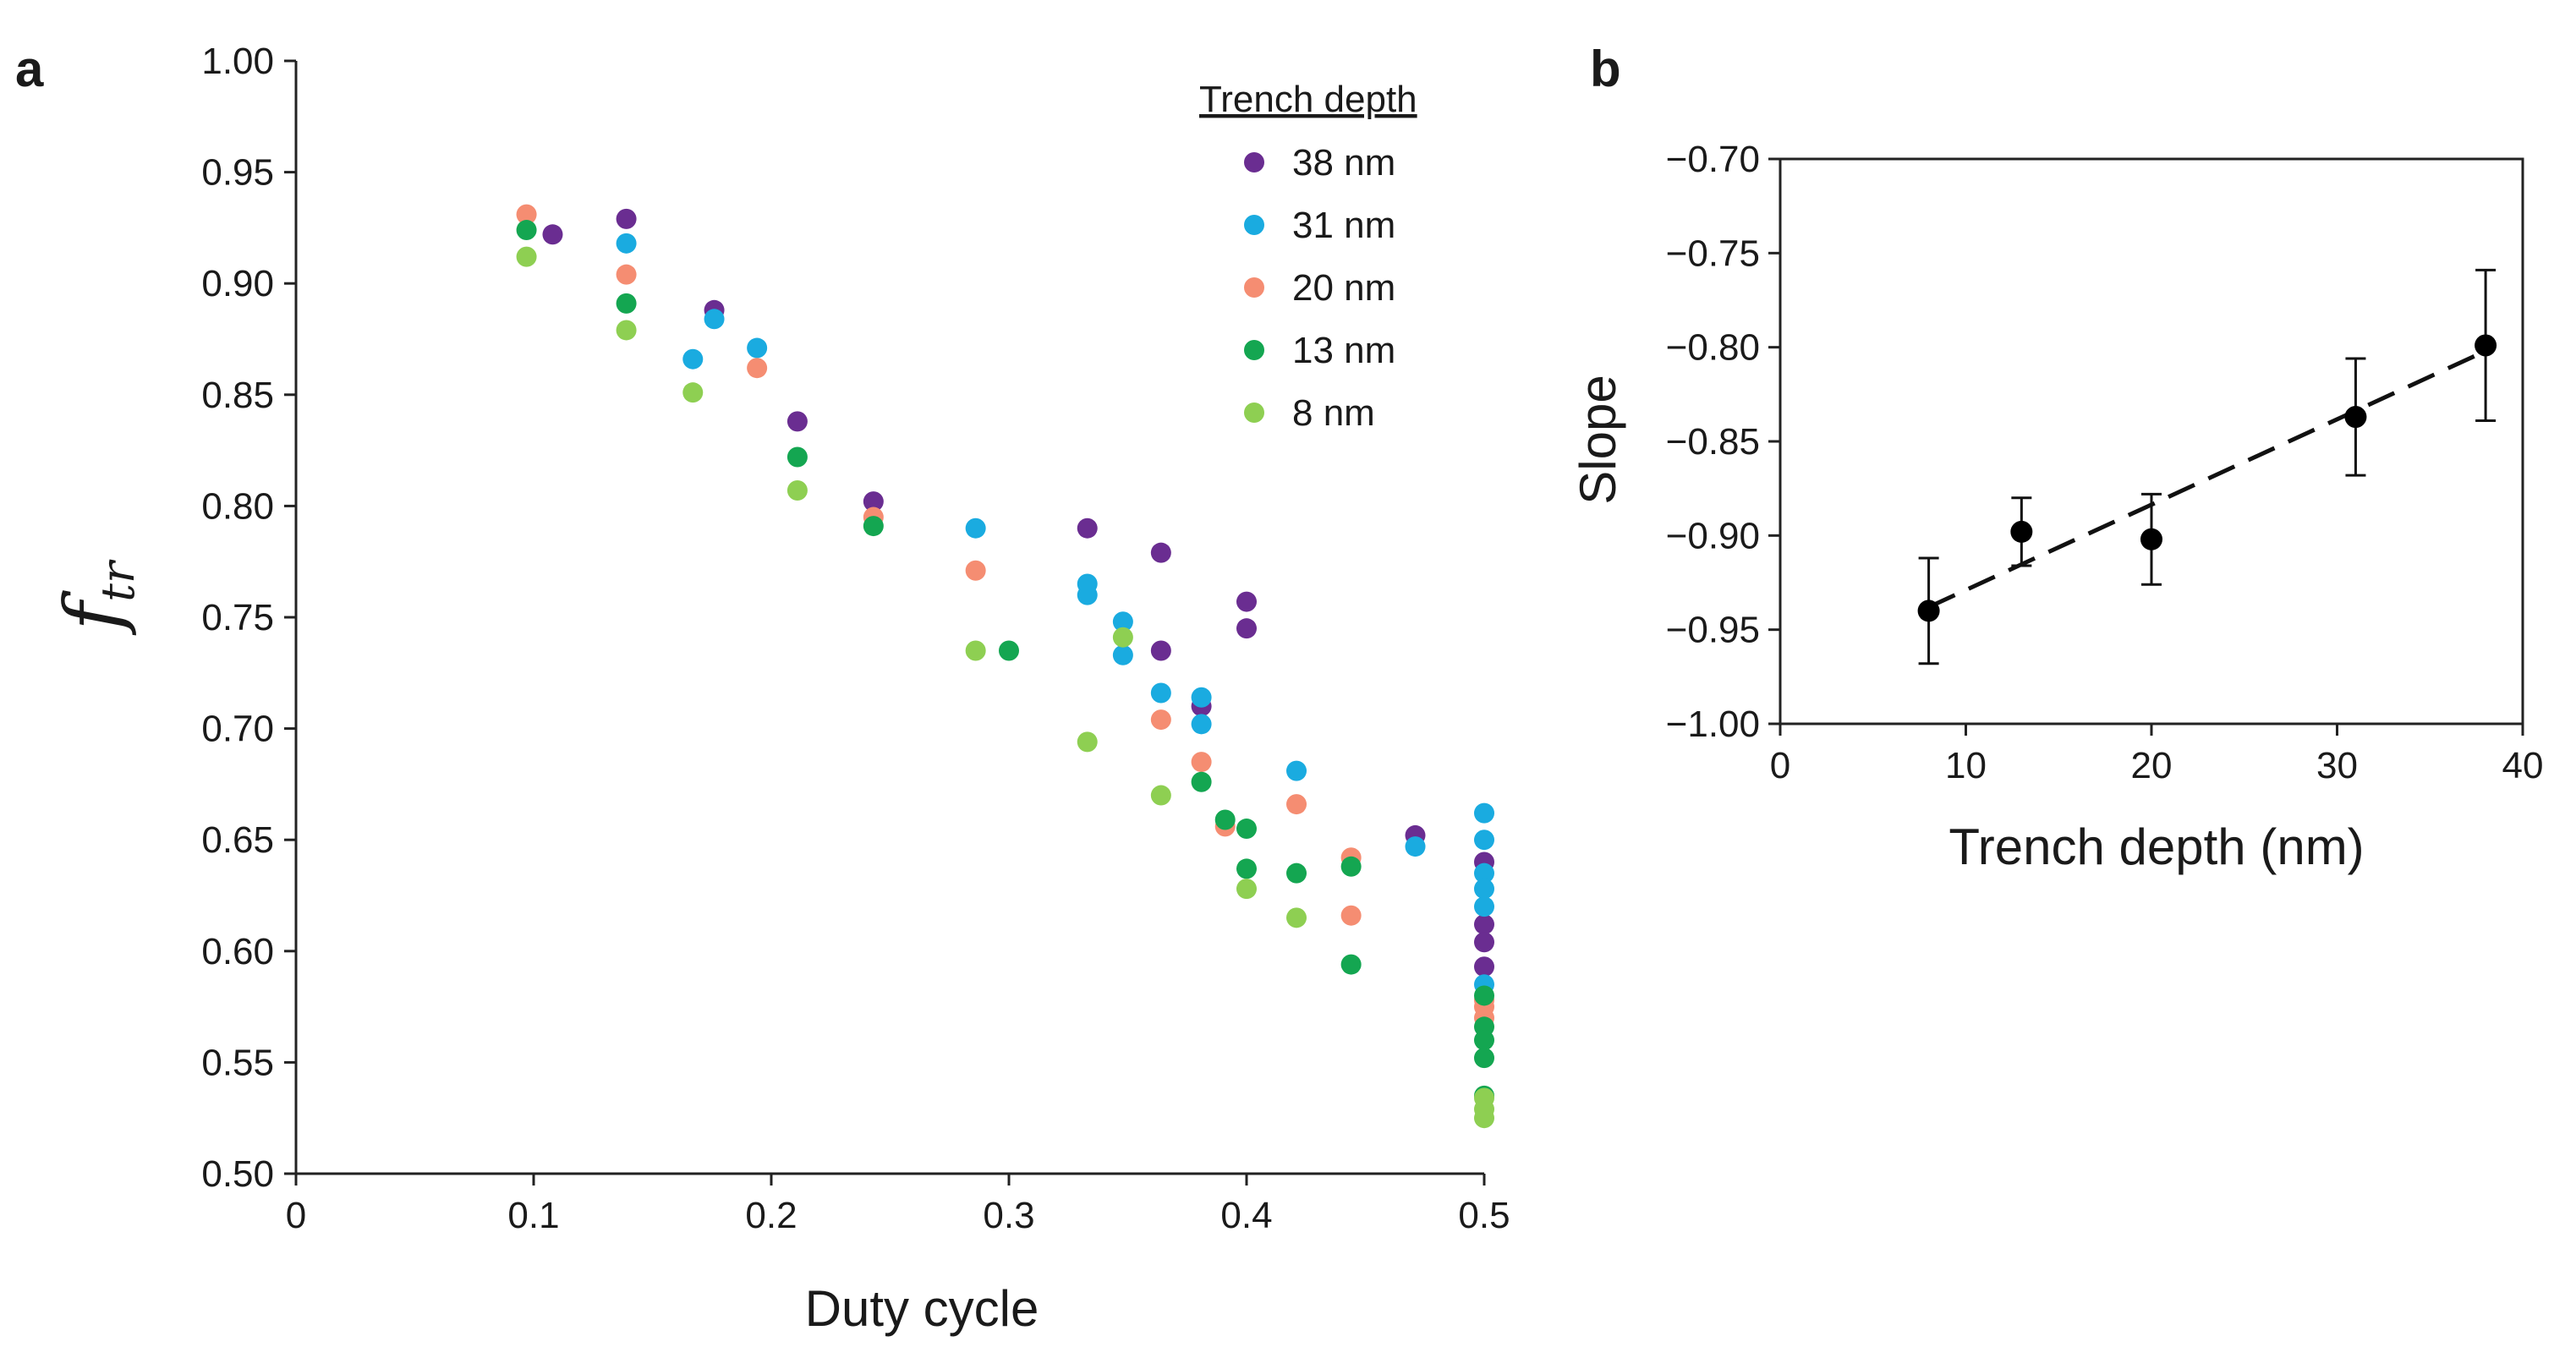 This screenshot has width=2576, height=1358. Describe the element at coordinates (1598, 439) in the screenshot. I see `panel-b-y-axis-title: Slope` at that location.